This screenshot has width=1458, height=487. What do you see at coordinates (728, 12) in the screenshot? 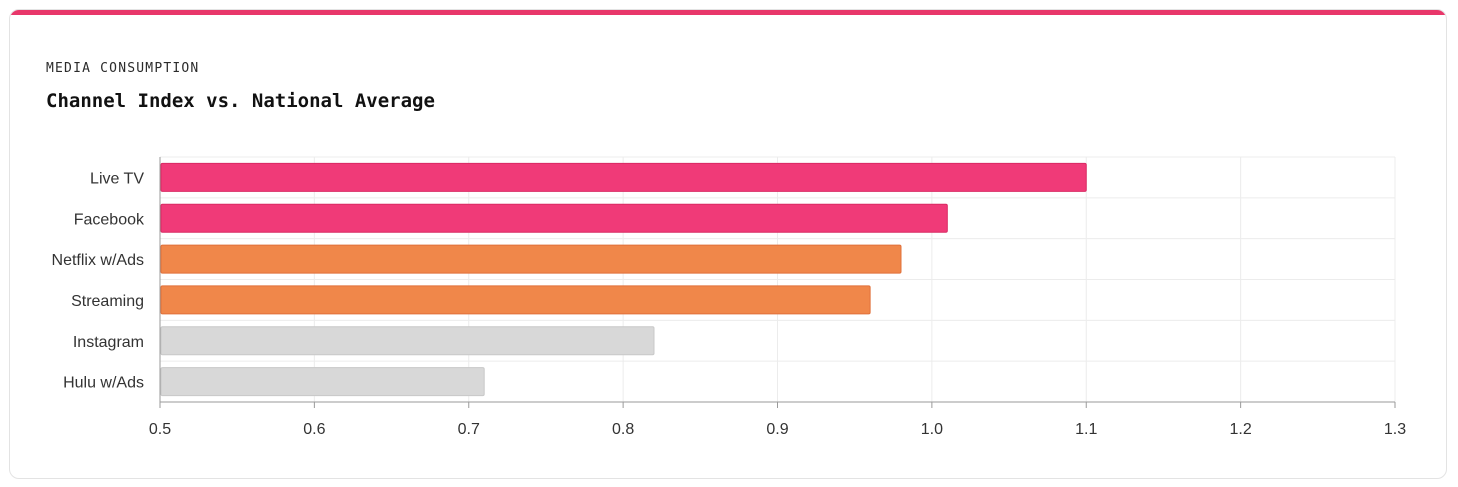
I see `accent-bar` at bounding box center [728, 12].